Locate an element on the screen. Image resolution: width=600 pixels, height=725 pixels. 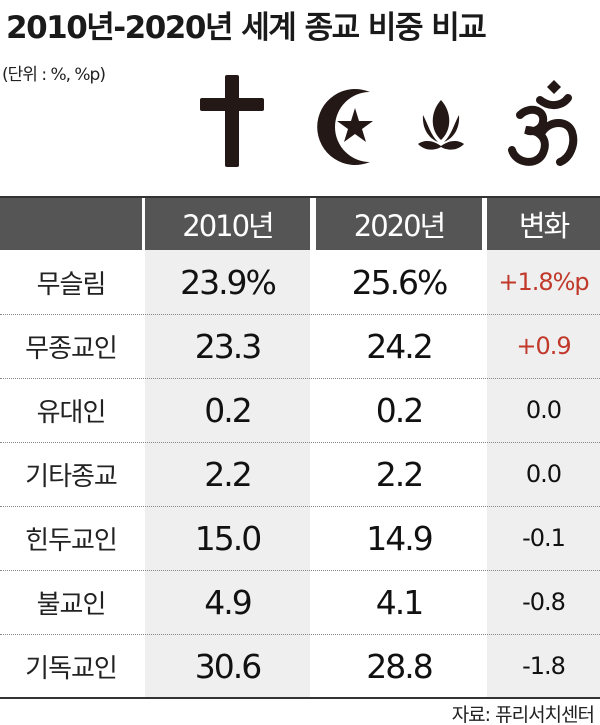
value-2010: 0.2 is located at coordinates (228, 410).